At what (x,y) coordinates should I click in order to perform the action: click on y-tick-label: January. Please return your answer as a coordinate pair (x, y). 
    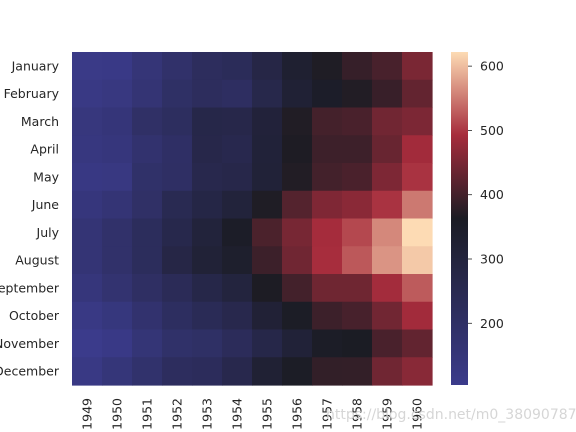
    Looking at the image, I should click on (35, 65).